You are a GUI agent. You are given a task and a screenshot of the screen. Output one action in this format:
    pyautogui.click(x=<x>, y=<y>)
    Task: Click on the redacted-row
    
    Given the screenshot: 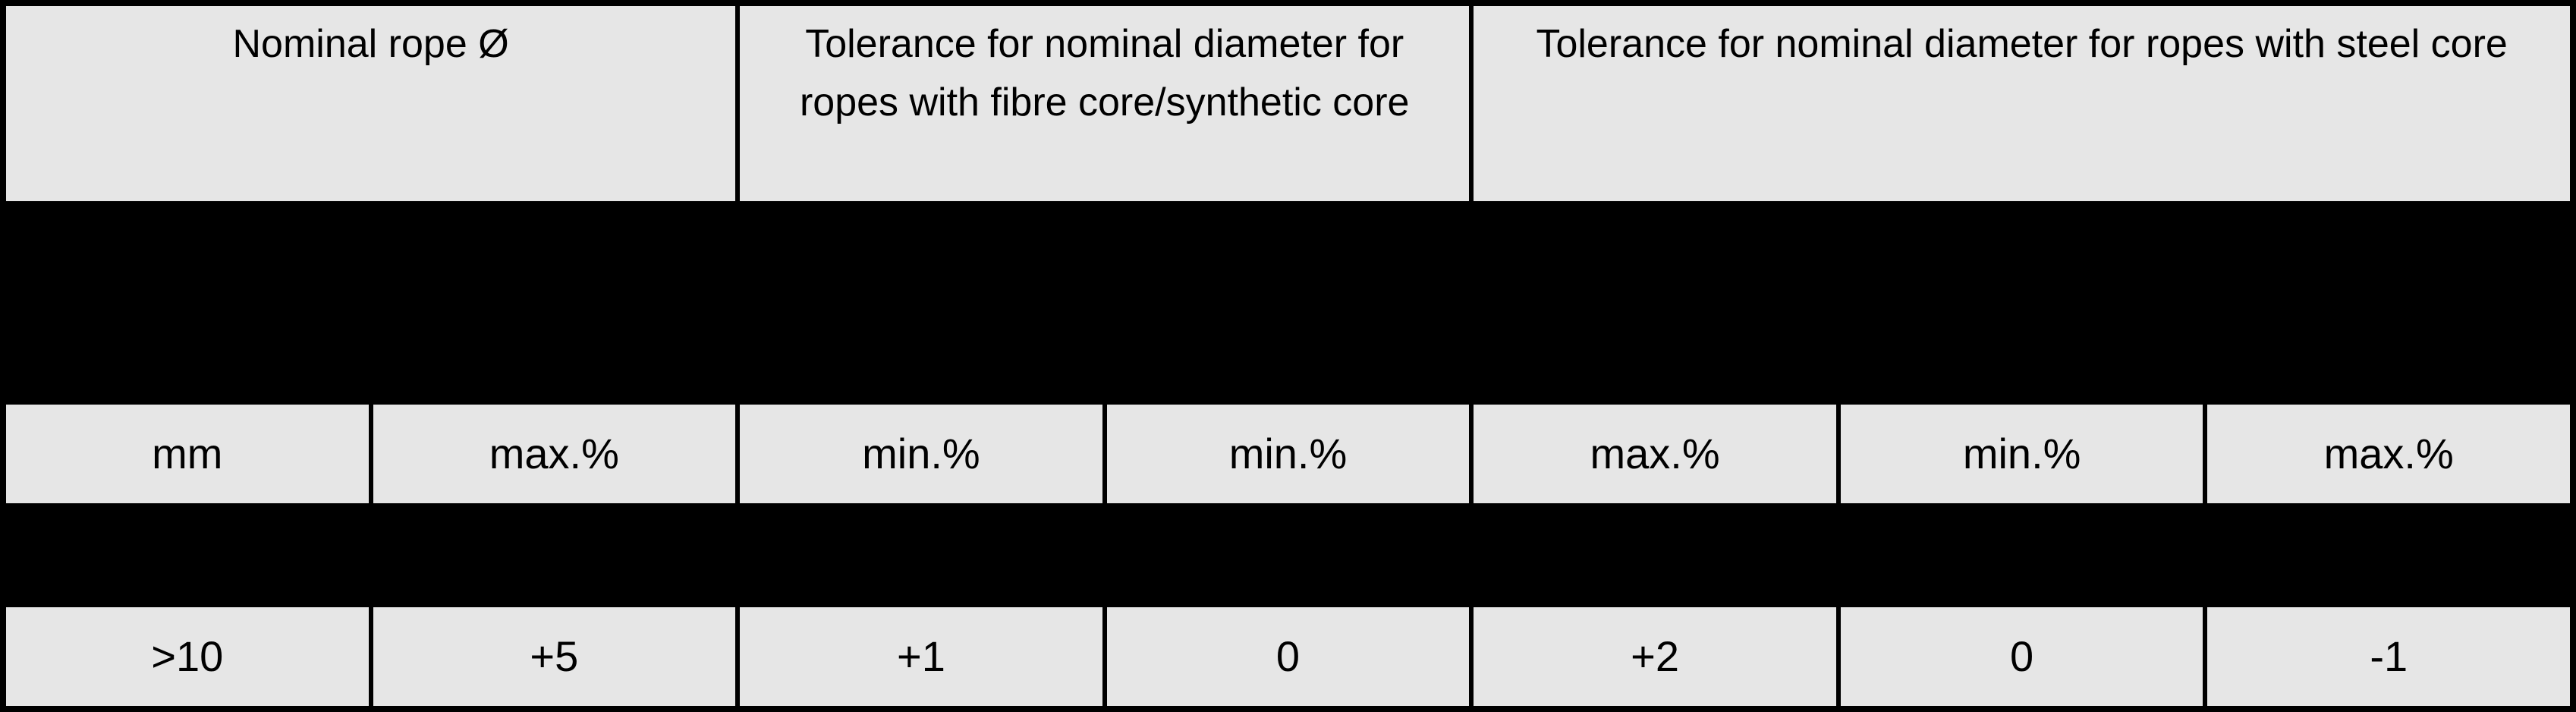 What is the action you would take?
    pyautogui.click(x=1288, y=555)
    